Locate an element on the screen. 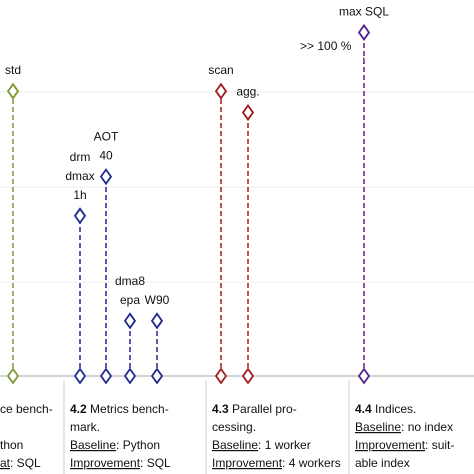 The image size is (474, 474). section-line: Improvement: 4 workers is located at coordinates (276, 463).